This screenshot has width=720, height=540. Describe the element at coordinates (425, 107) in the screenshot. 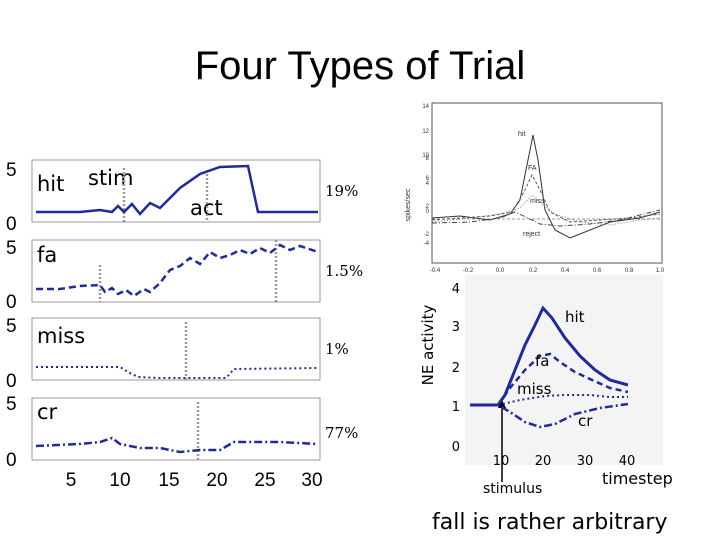

I see `spike-ytick-14: 14` at that location.